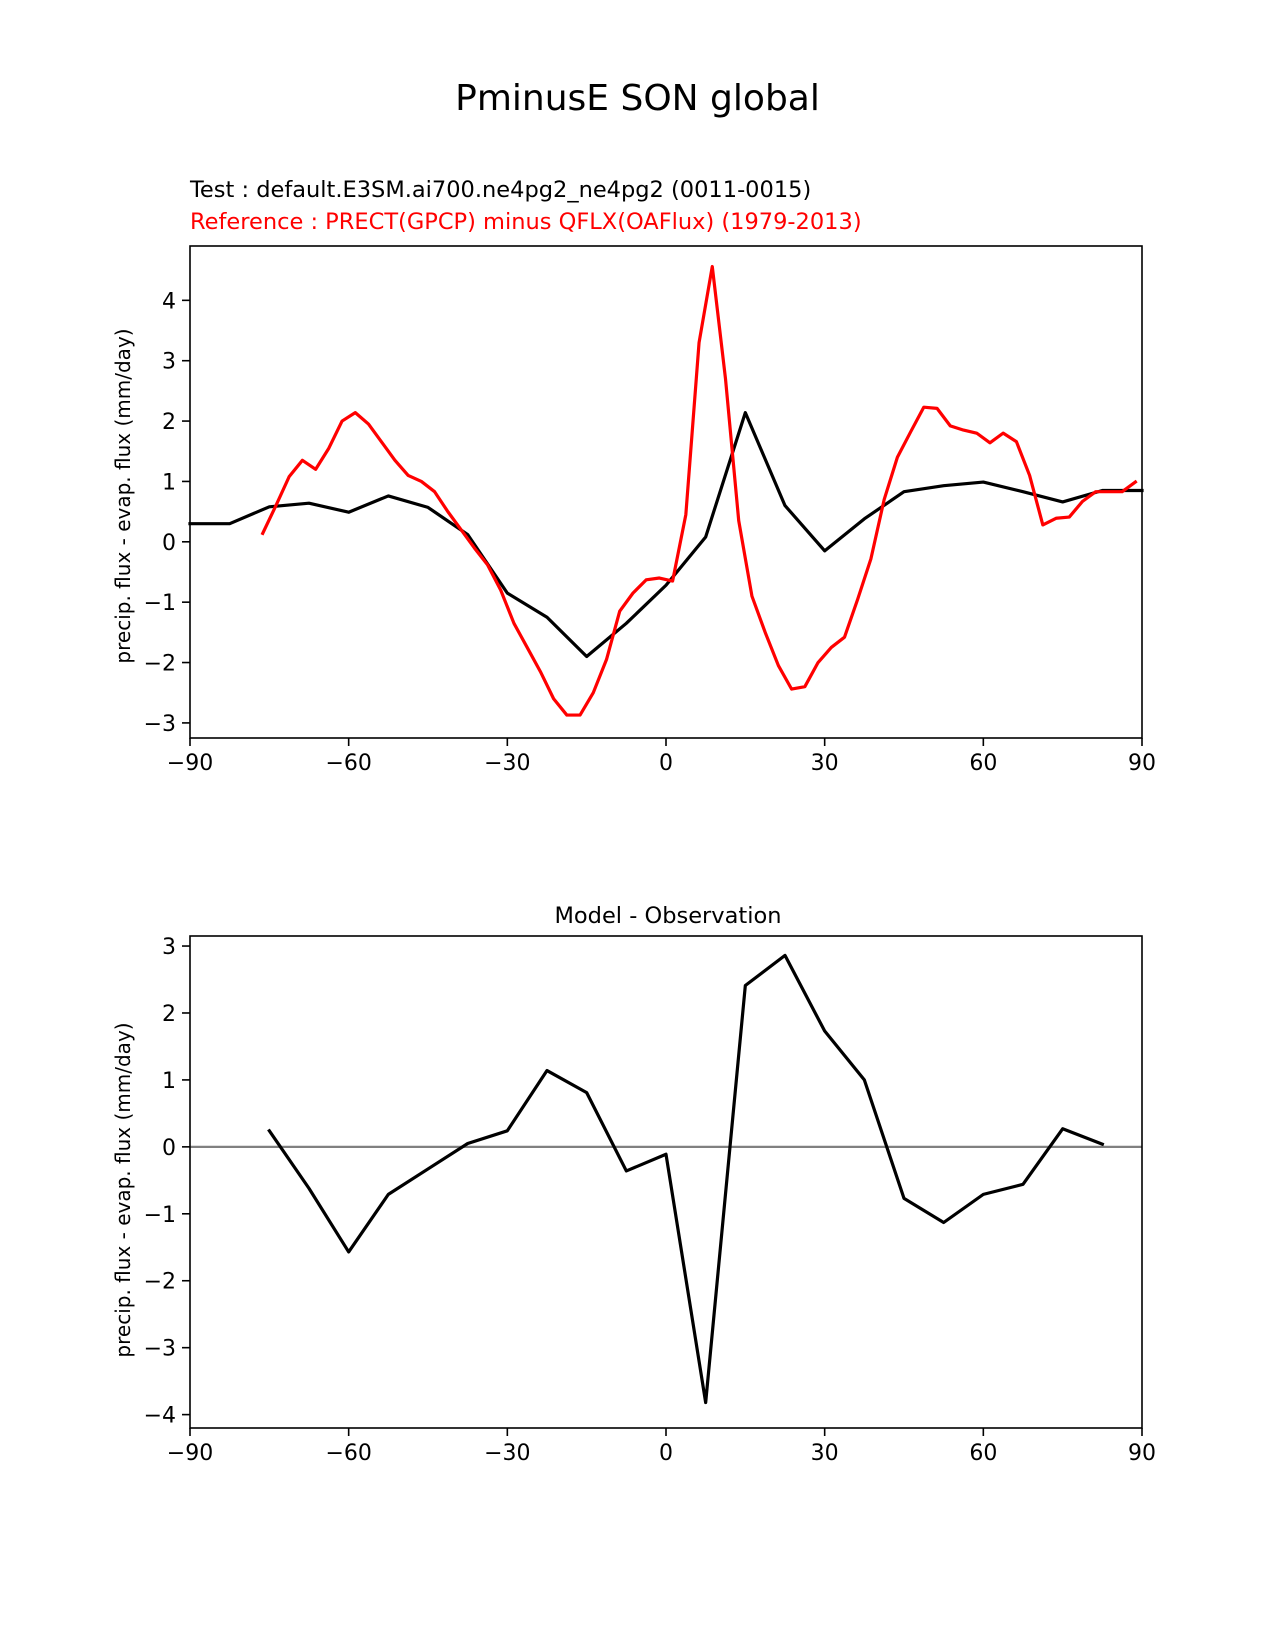 Image resolution: width=1275 pixels, height=1650 pixels. What do you see at coordinates (666, 535) in the screenshot?
I see `test-series-line` at bounding box center [666, 535].